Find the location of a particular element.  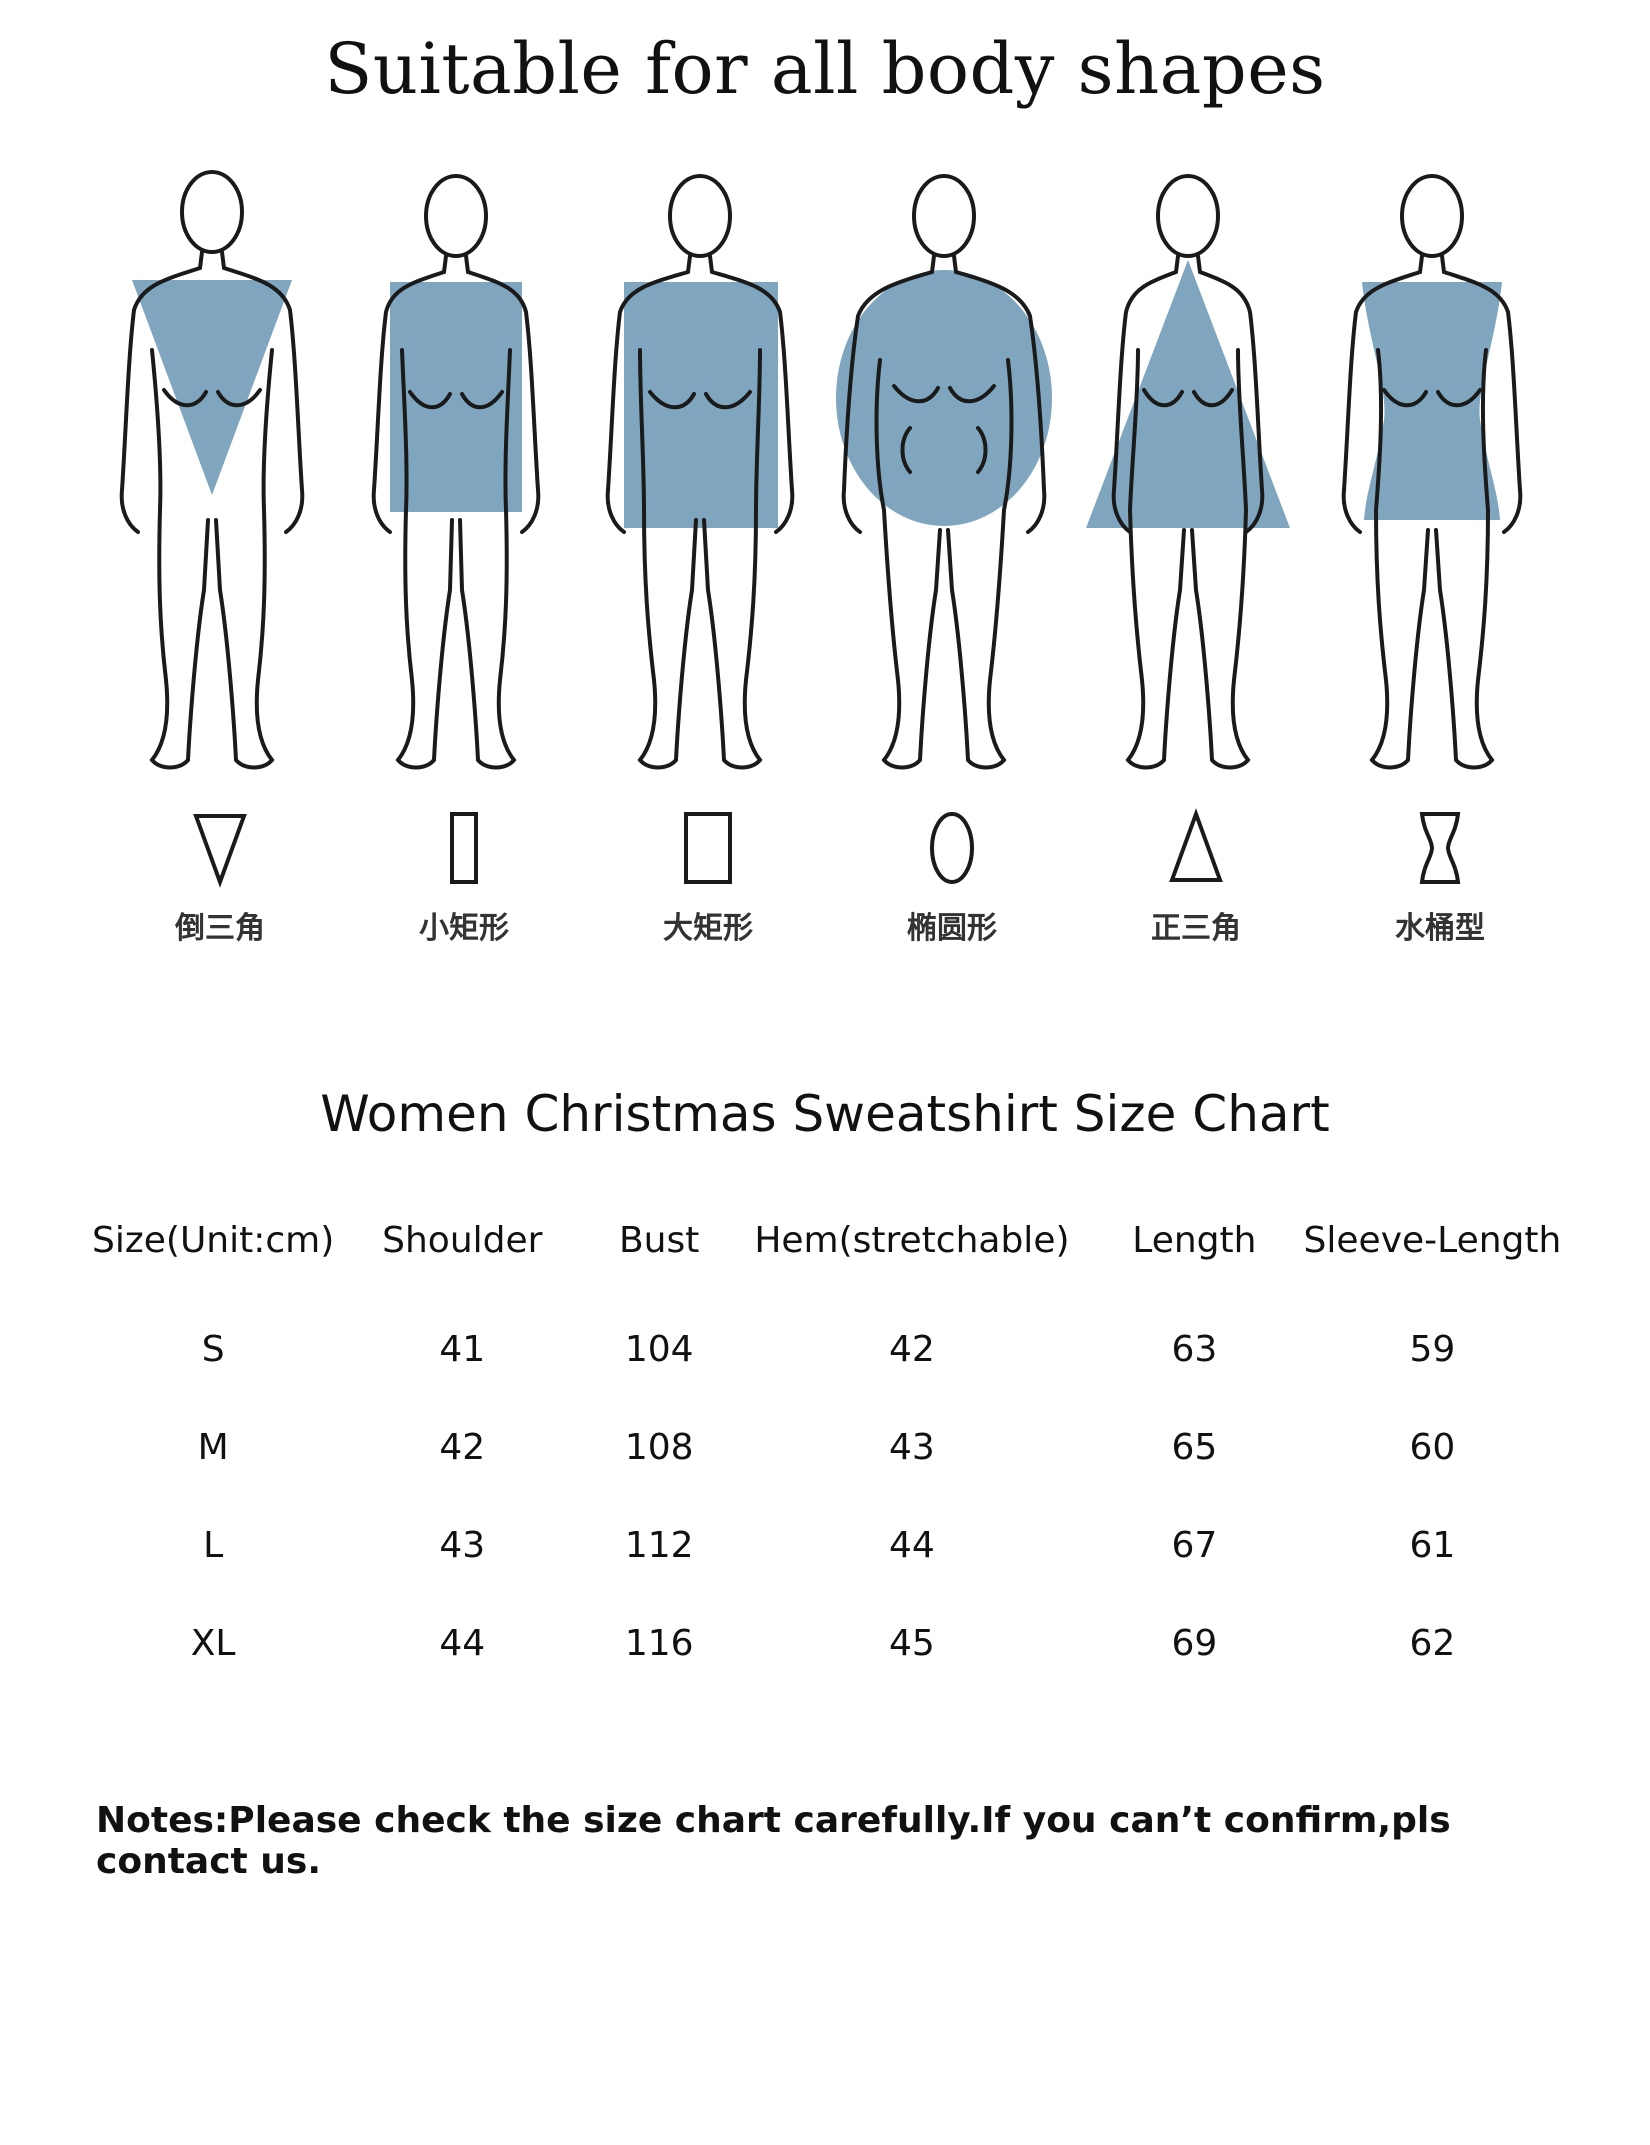

body-figure-wide-rectangle: 大矩形 is located at coordinates (708, 553).